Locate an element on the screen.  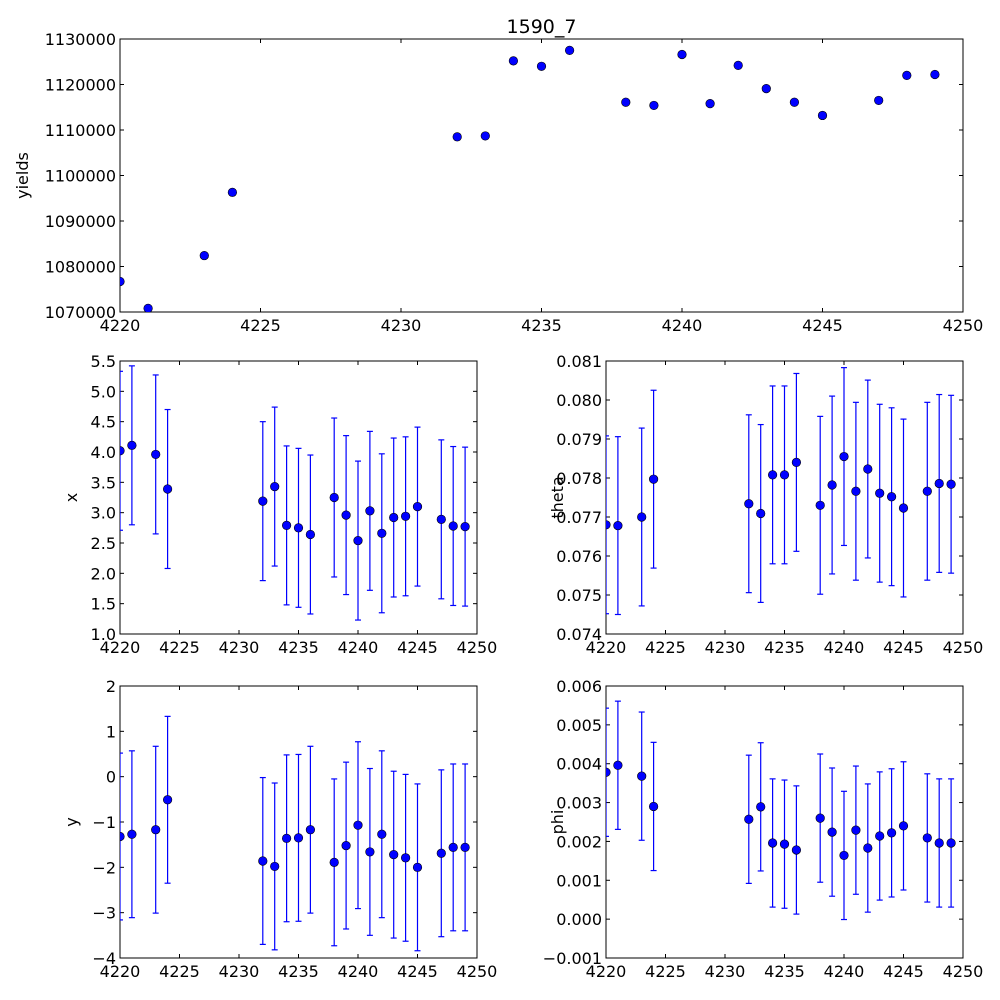
y-tick-label: 1080000 is located at coordinates (80, 267).